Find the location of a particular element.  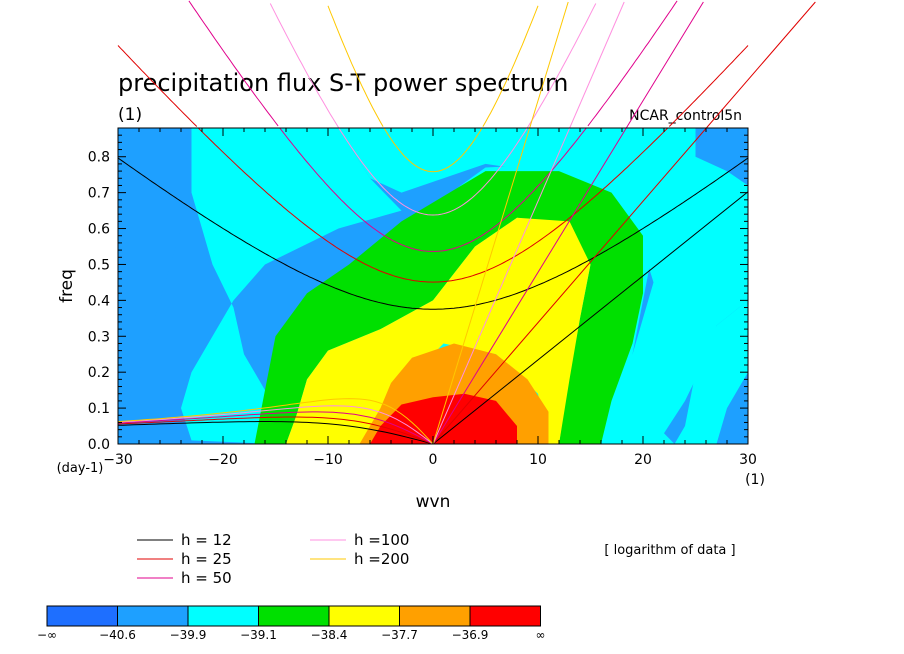

y-tick-label-2: 0.2 is located at coordinates (99, 373).